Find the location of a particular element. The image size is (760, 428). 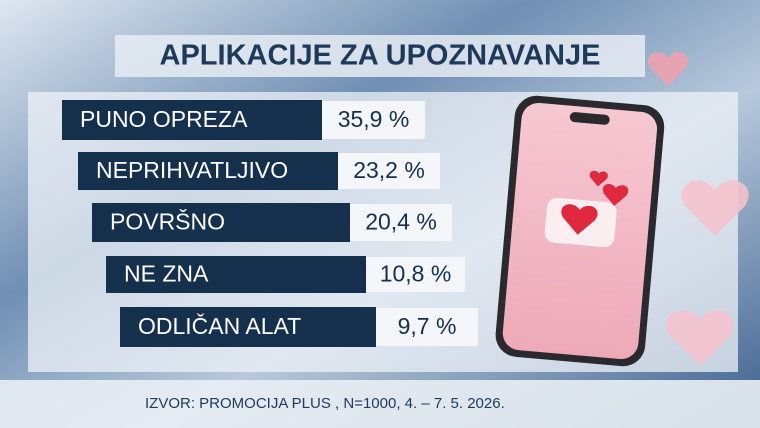

row-value: 20,4 % is located at coordinates (401, 222).